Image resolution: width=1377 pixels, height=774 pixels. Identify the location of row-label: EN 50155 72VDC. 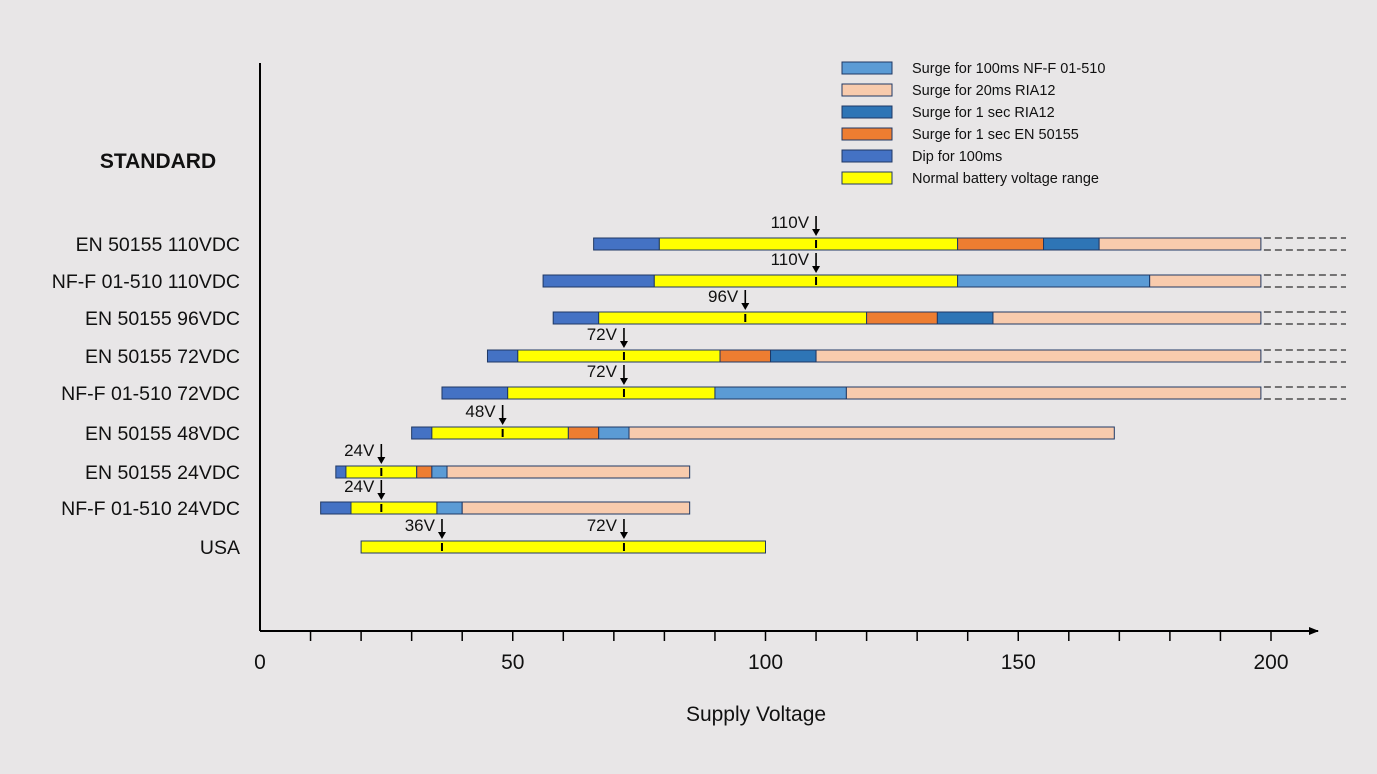
(162, 357).